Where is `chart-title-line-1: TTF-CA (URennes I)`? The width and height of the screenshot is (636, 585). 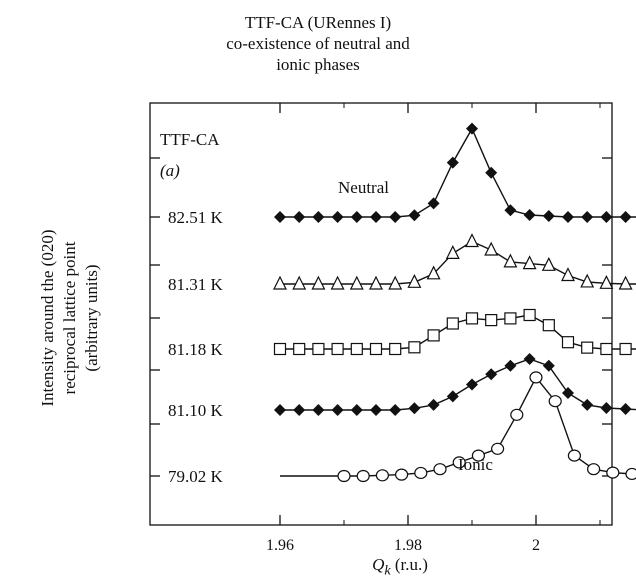
chart-title-line-1: TTF-CA (URennes I) is located at coordinates (318, 22).